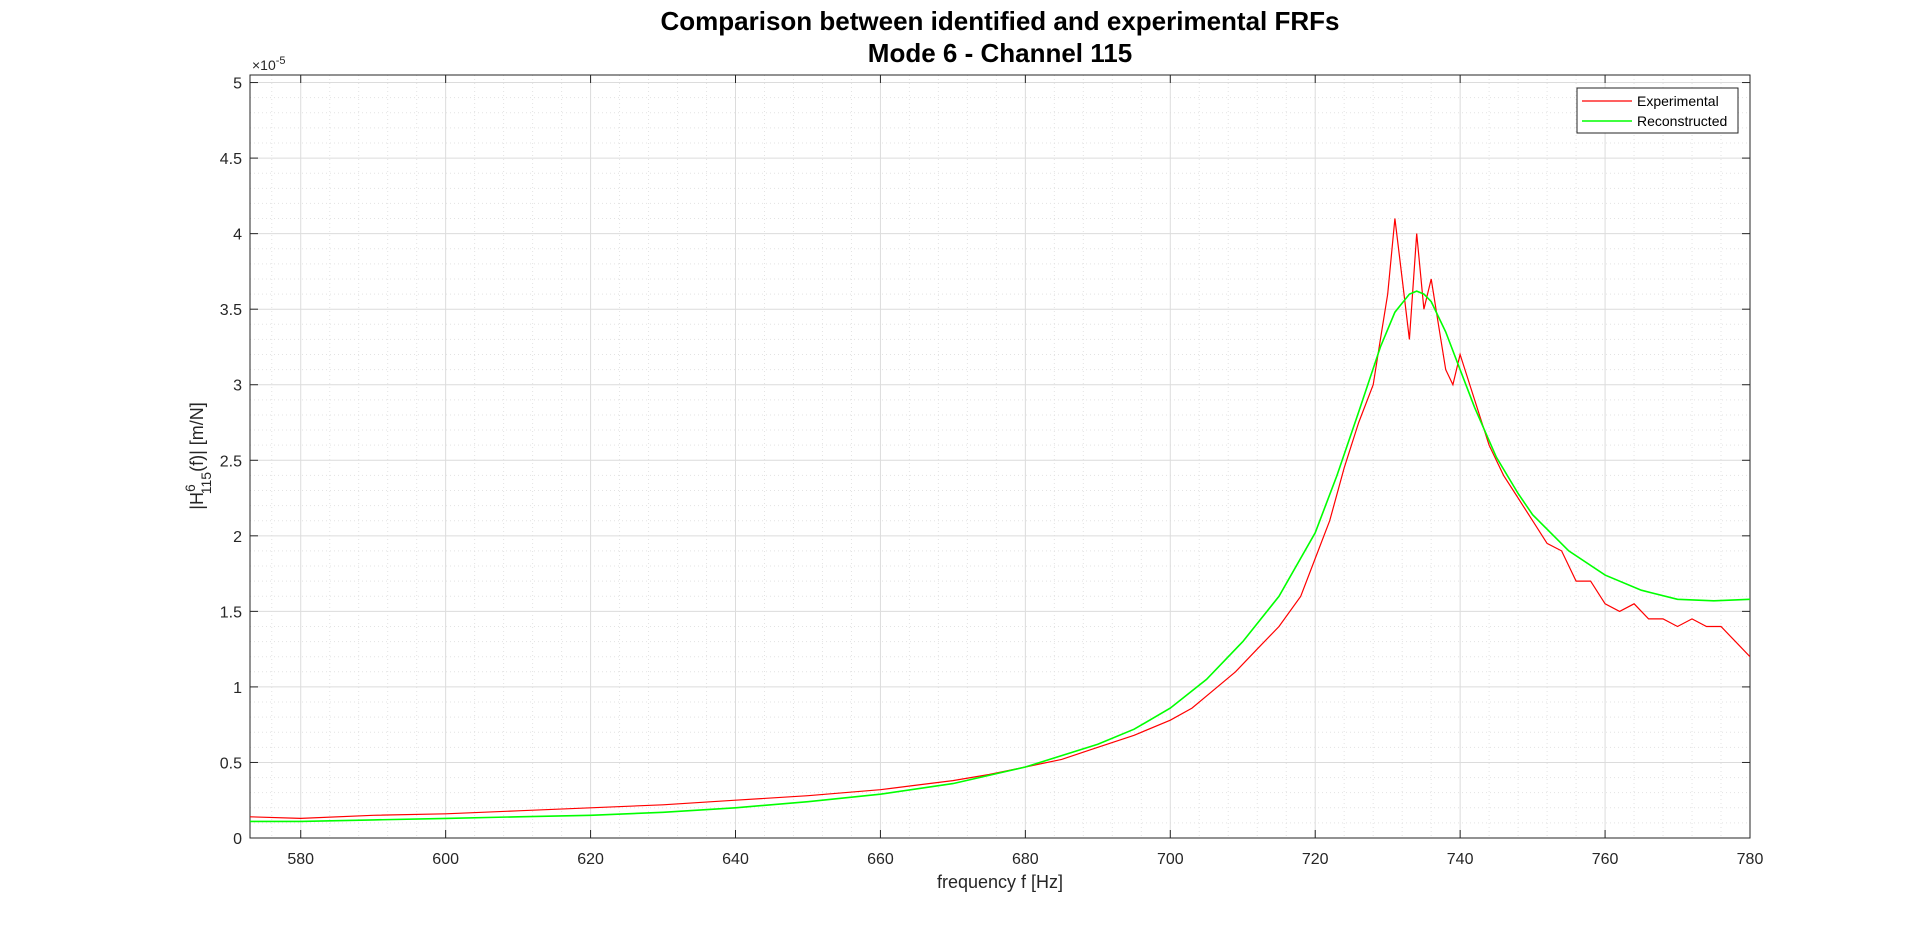 The height and width of the screenshot is (936, 1920). What do you see at coordinates (237, 688) in the screenshot?
I see `y-tick-label: 1` at bounding box center [237, 688].